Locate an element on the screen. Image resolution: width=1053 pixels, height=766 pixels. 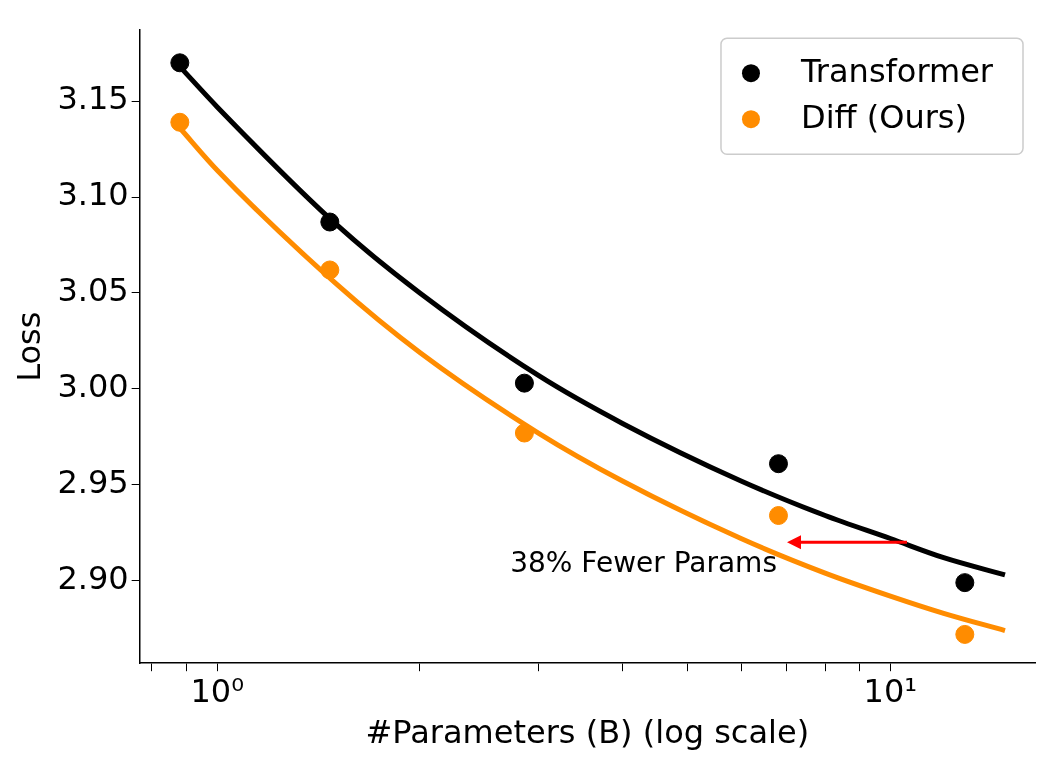
x-tick-label: 10⁰ is located at coordinates (217, 690).